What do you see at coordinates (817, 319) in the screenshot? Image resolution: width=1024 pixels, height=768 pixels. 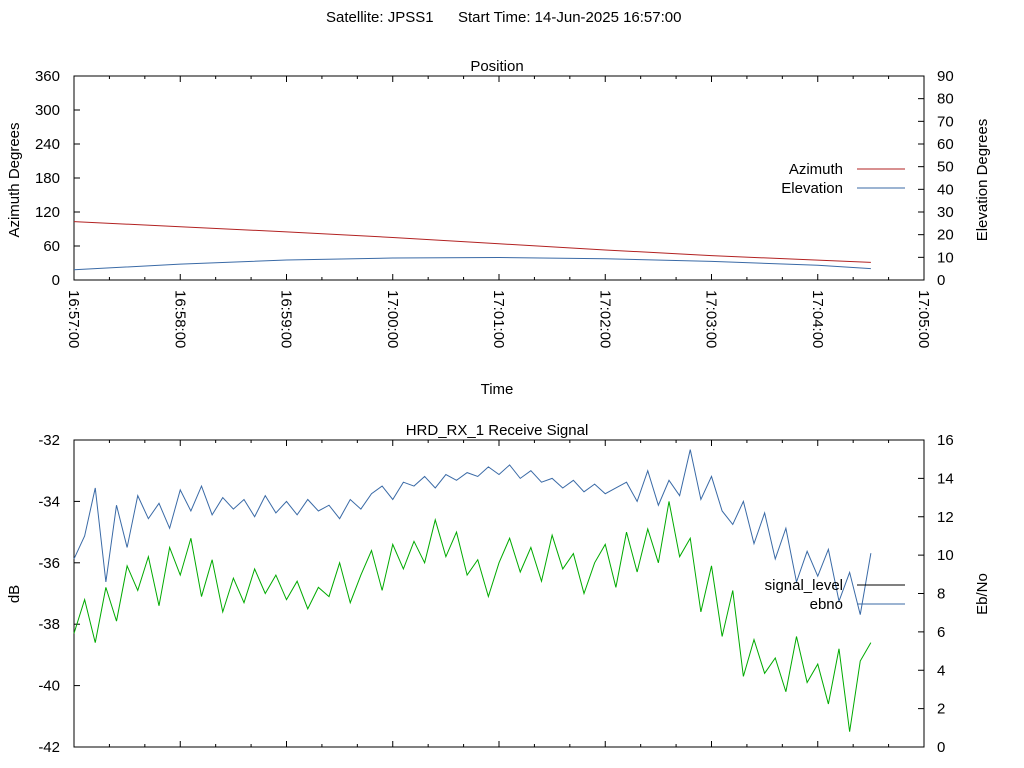 I see `time-tick-label: 17:04:00` at bounding box center [817, 319].